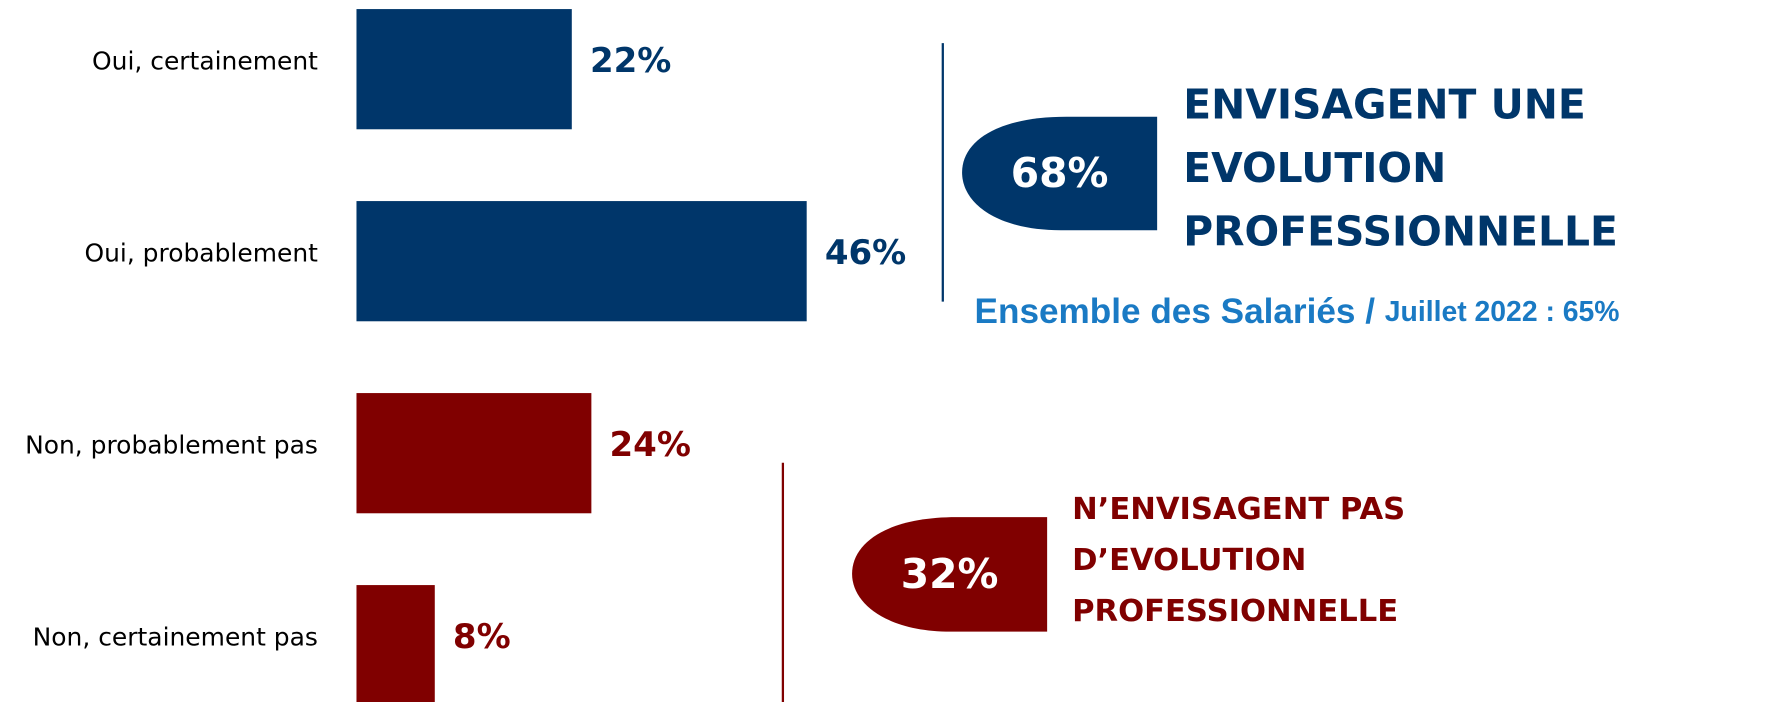 The image size is (1779, 702). What do you see at coordinates (171, 444) in the screenshot?
I see `category-label: Non, probablement pas` at bounding box center [171, 444].